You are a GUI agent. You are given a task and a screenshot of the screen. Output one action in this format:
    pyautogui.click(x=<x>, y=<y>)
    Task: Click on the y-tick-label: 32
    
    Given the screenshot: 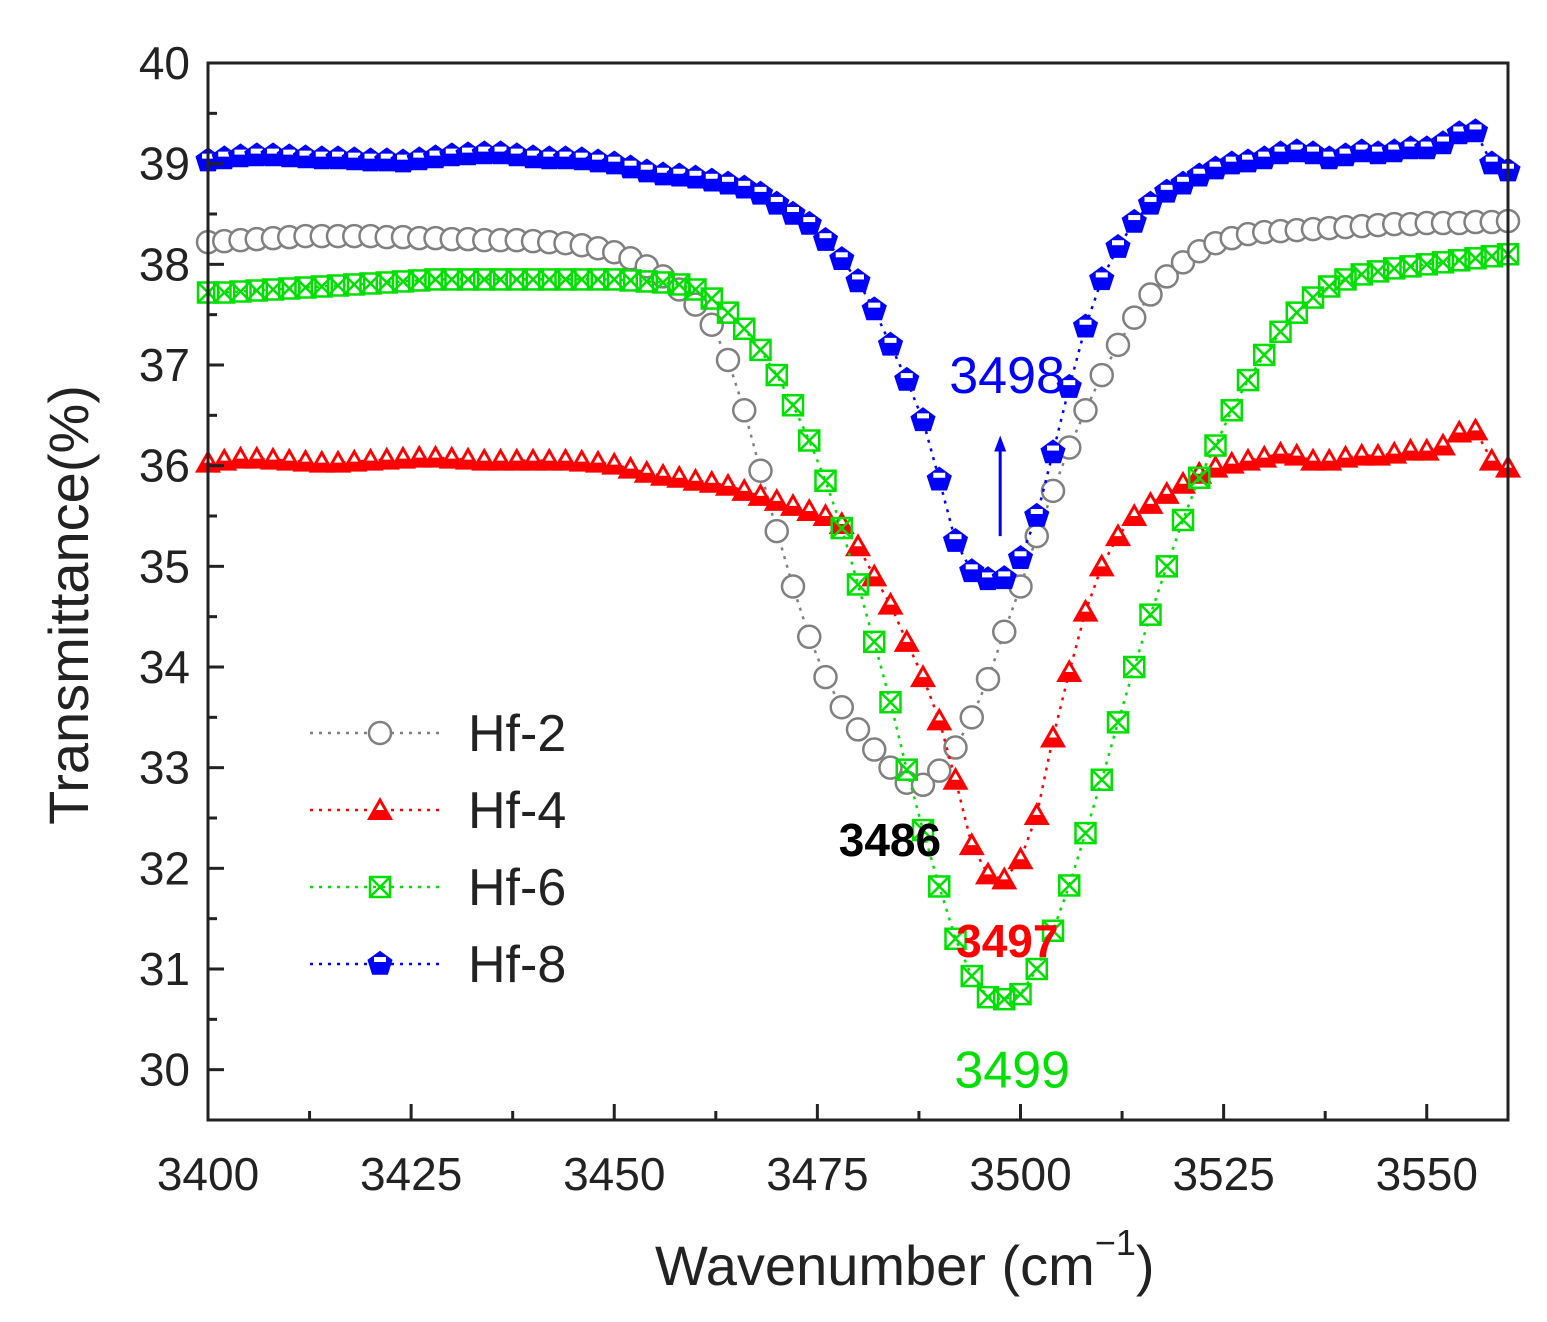 What is the action you would take?
    pyautogui.click(x=164, y=868)
    